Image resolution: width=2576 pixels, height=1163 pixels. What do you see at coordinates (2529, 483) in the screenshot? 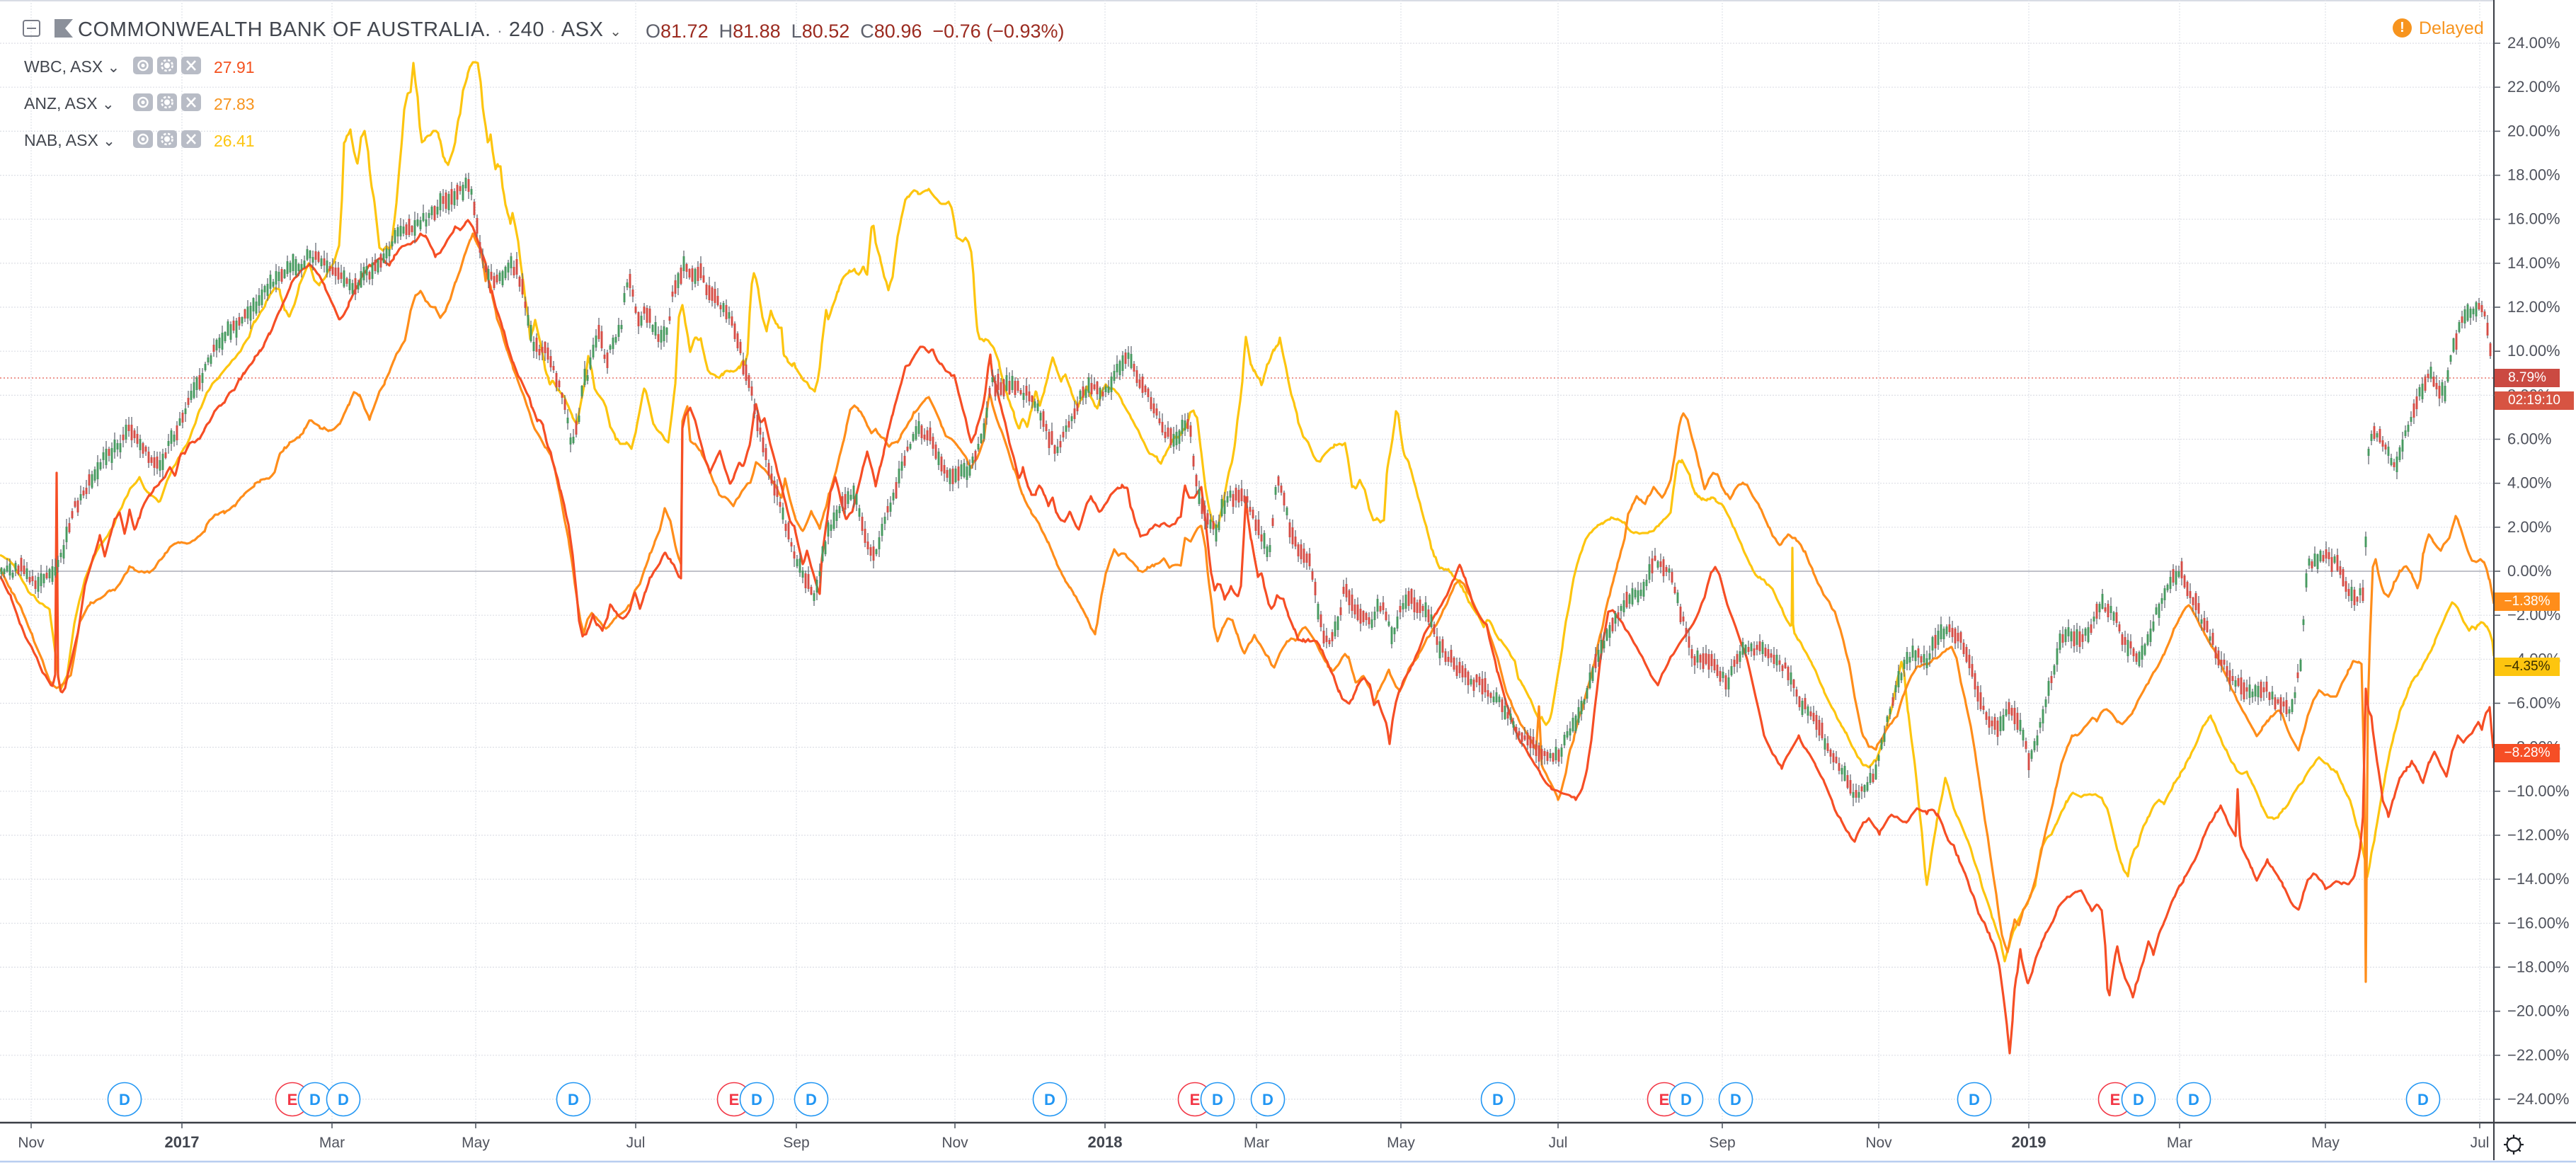
I see `svg-text: 4.00%` at bounding box center [2529, 483].